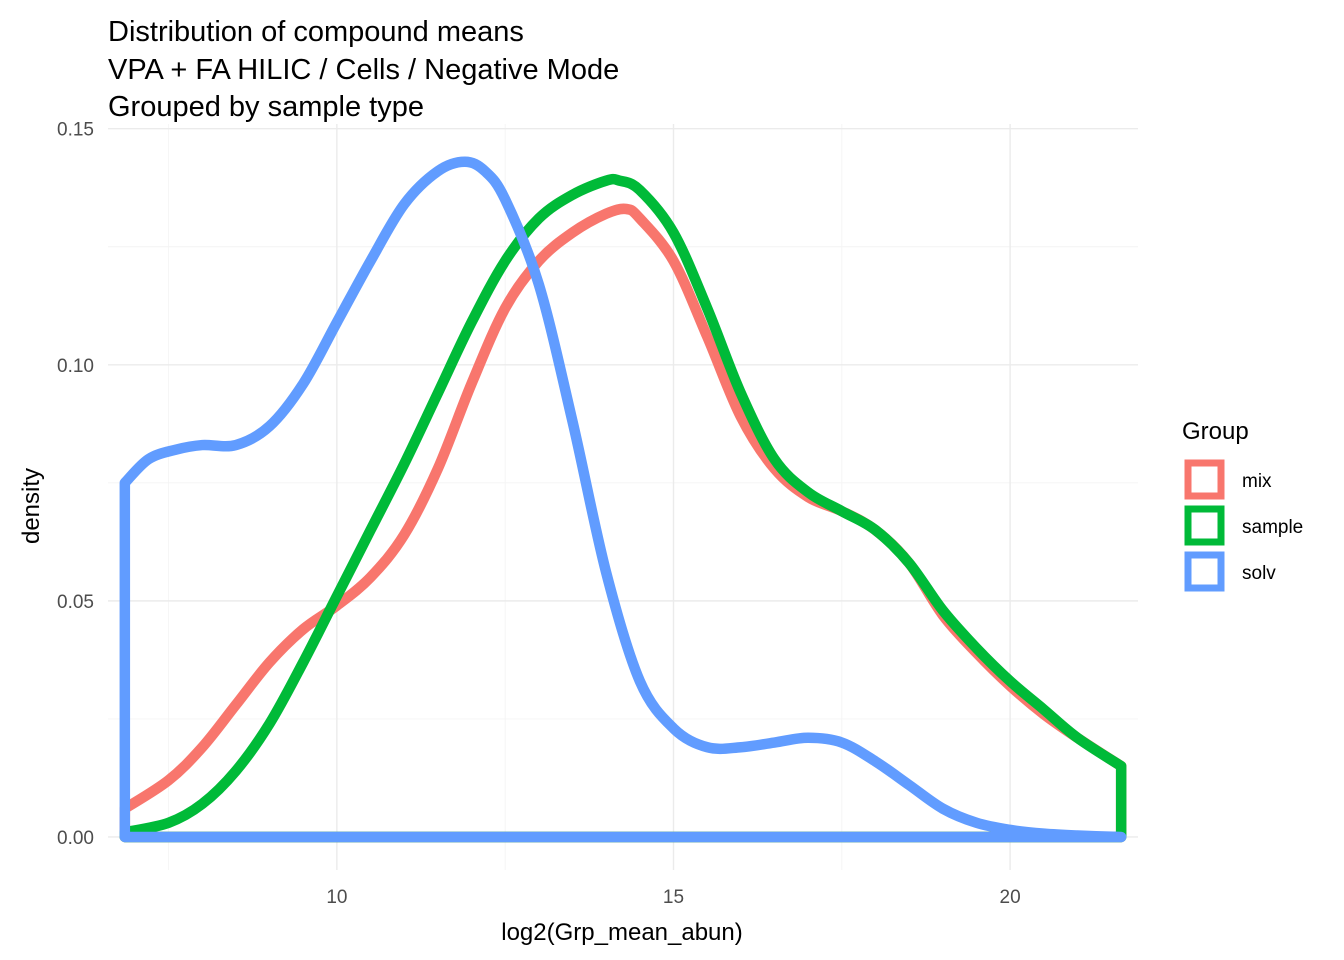 The width and height of the screenshot is (1344, 960). Describe the element at coordinates (75, 838) in the screenshot. I see `y-tick-label: 0.00` at that location.